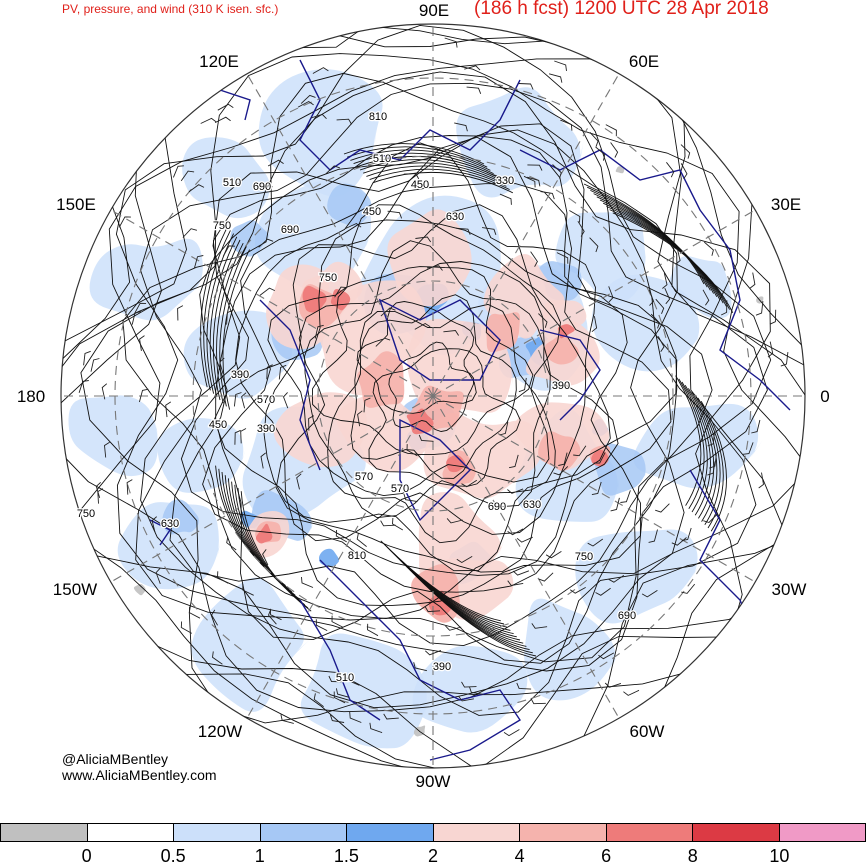  What do you see at coordinates (364, 477) in the screenshot?
I see `contour-value-label: 570` at bounding box center [364, 477].